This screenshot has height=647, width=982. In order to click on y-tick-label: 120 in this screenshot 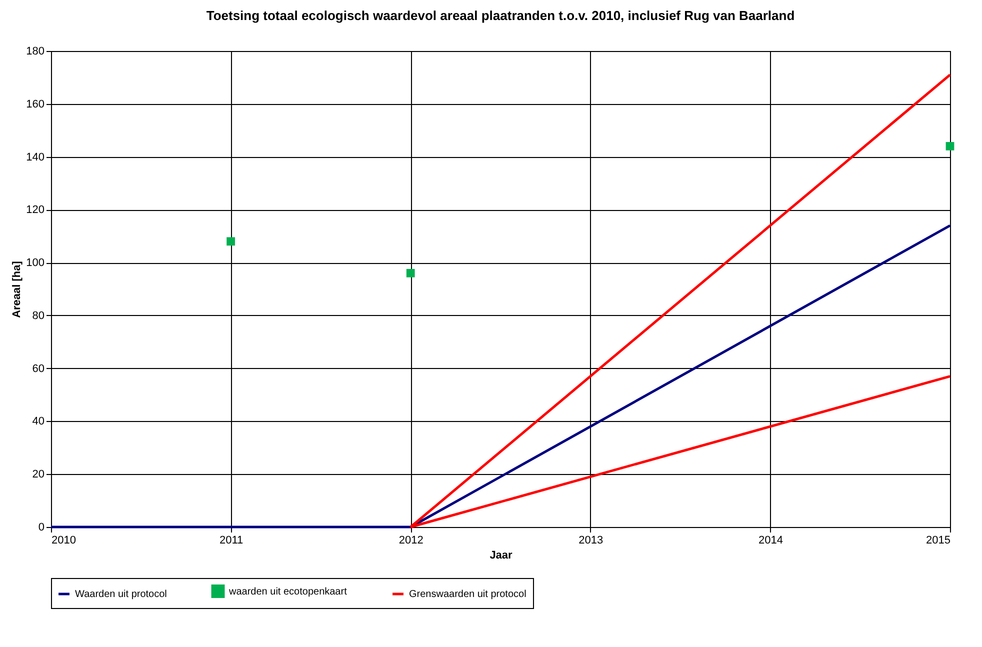, I will do `click(35, 210)`.